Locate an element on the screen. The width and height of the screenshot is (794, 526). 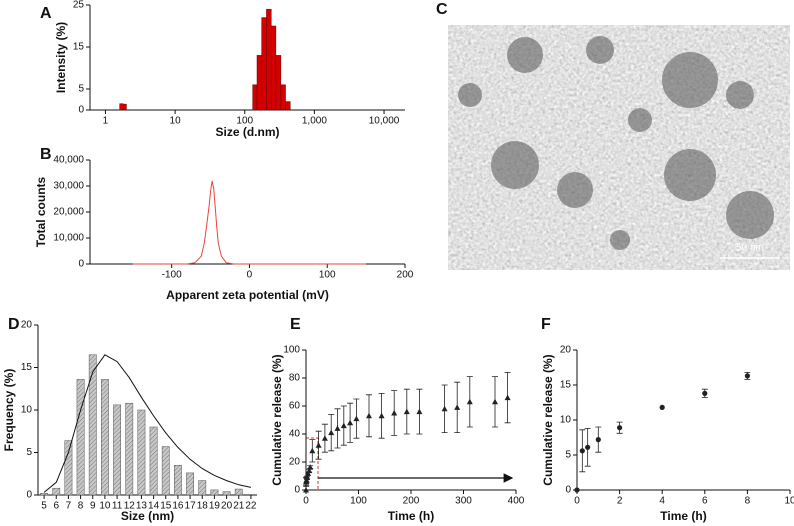
x-tick-label: 10,000 is located at coordinates (384, 121).